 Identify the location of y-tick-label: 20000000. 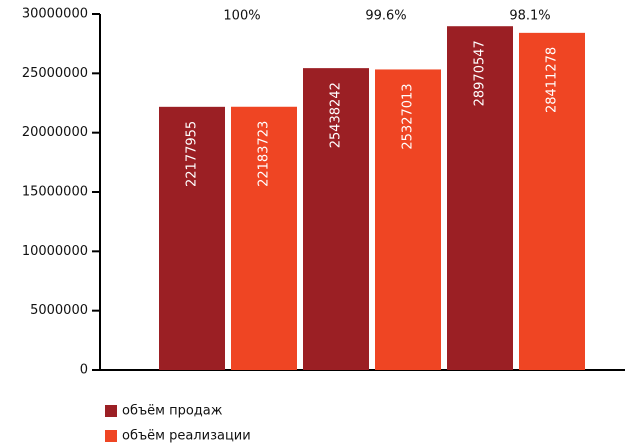
(55, 132).